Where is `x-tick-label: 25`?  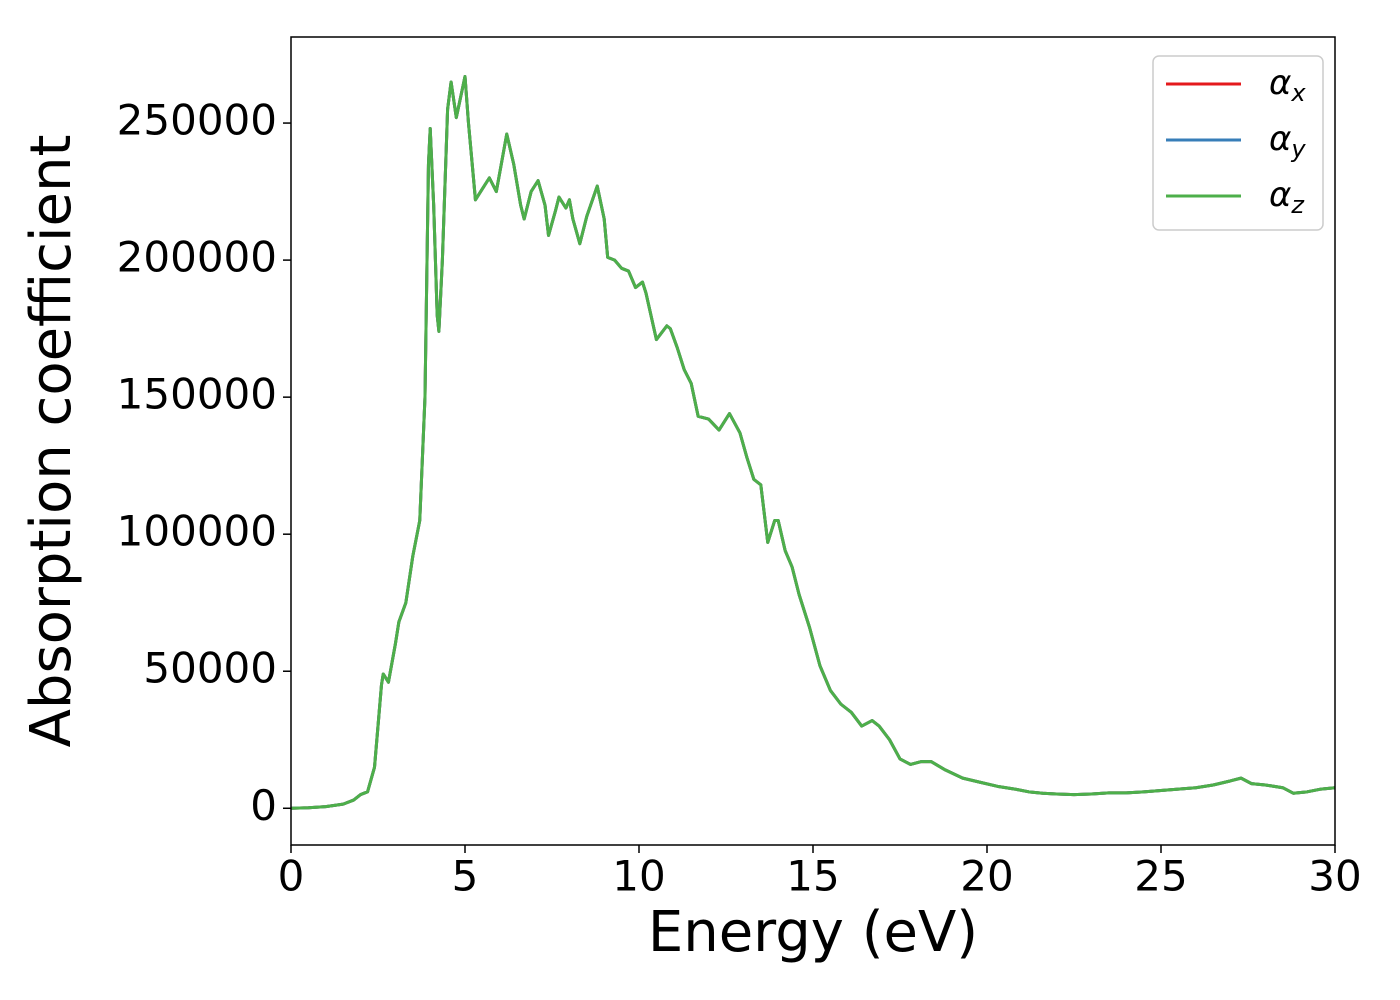
x-tick-label: 25 is located at coordinates (1160, 876).